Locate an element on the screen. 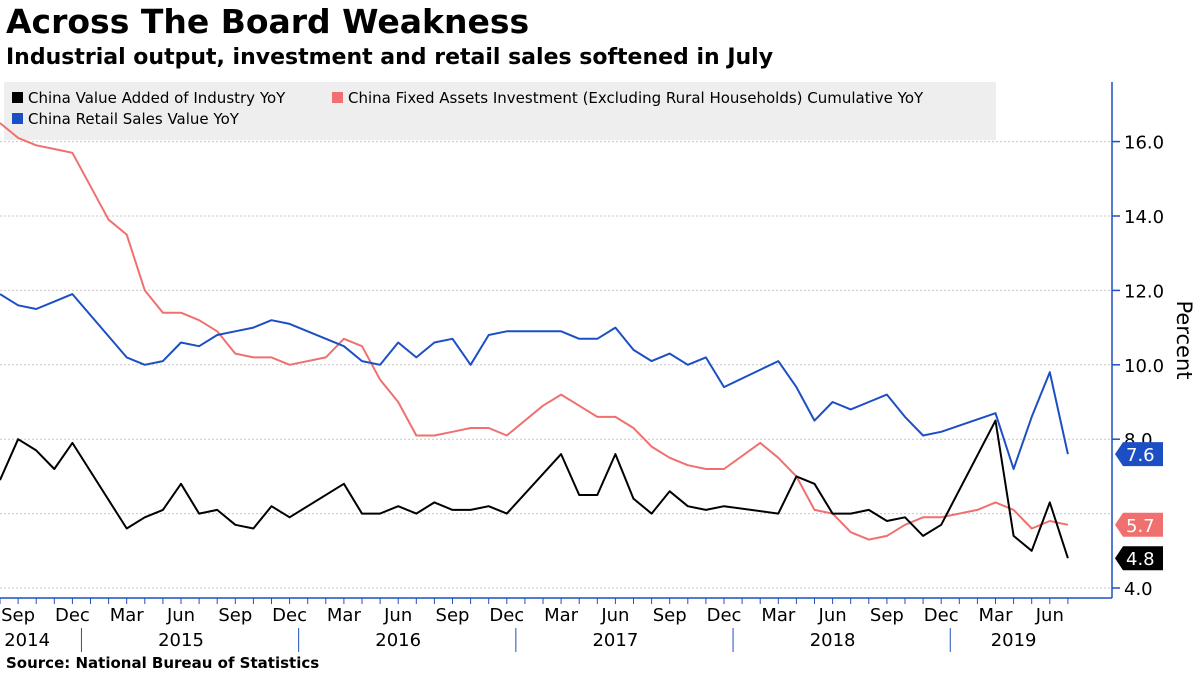  y-tick-label: 12.0 is located at coordinates (1144, 291).